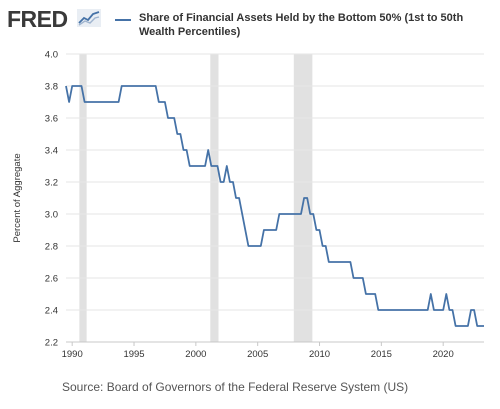 This screenshot has width=500, height=409. Describe the element at coordinates (51, 55) in the screenshot. I see `y-tick-label: 4.0` at that location.